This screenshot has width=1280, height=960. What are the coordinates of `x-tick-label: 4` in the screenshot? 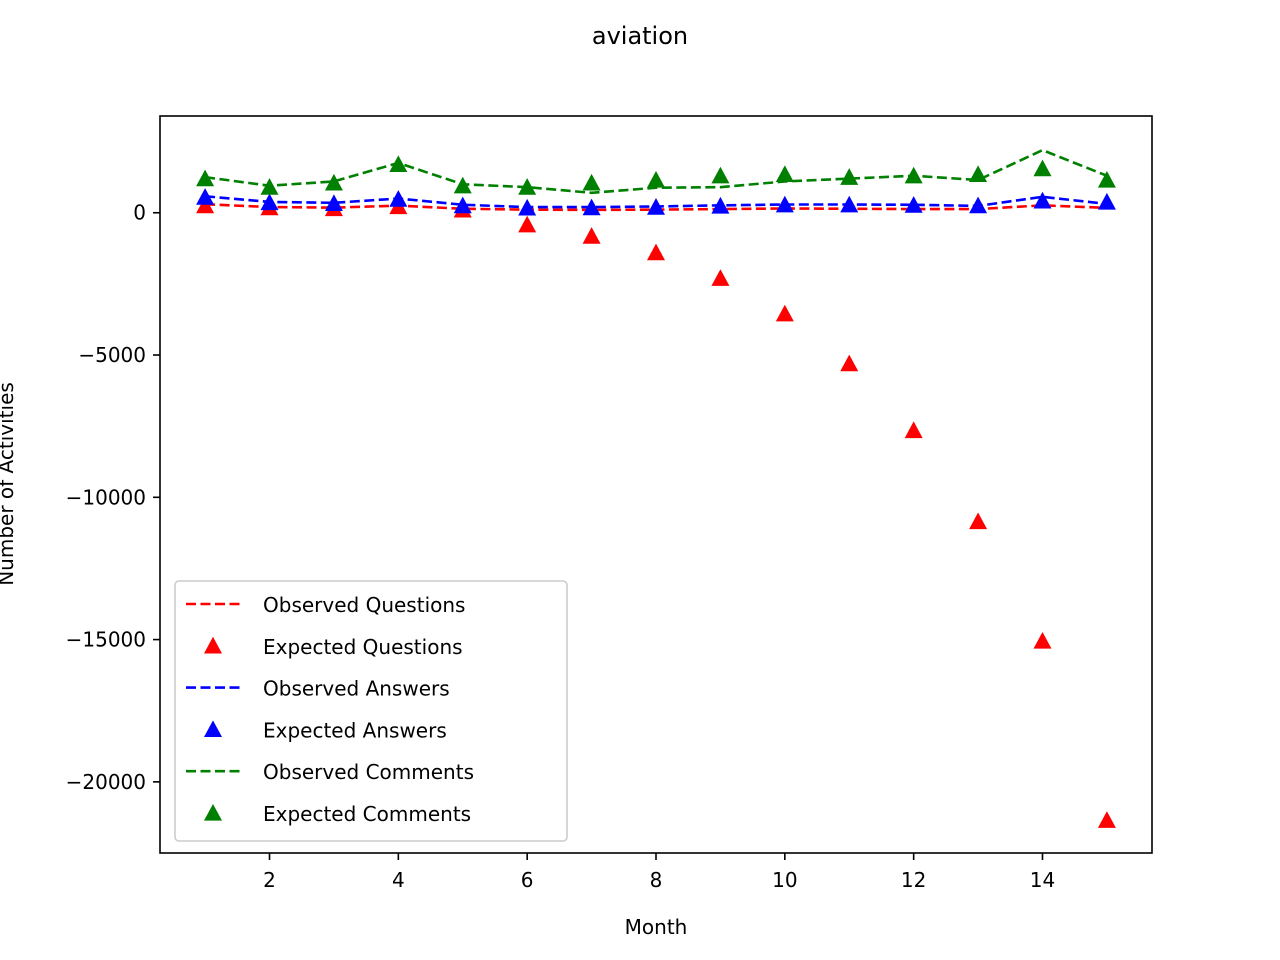 It's located at (398, 880).